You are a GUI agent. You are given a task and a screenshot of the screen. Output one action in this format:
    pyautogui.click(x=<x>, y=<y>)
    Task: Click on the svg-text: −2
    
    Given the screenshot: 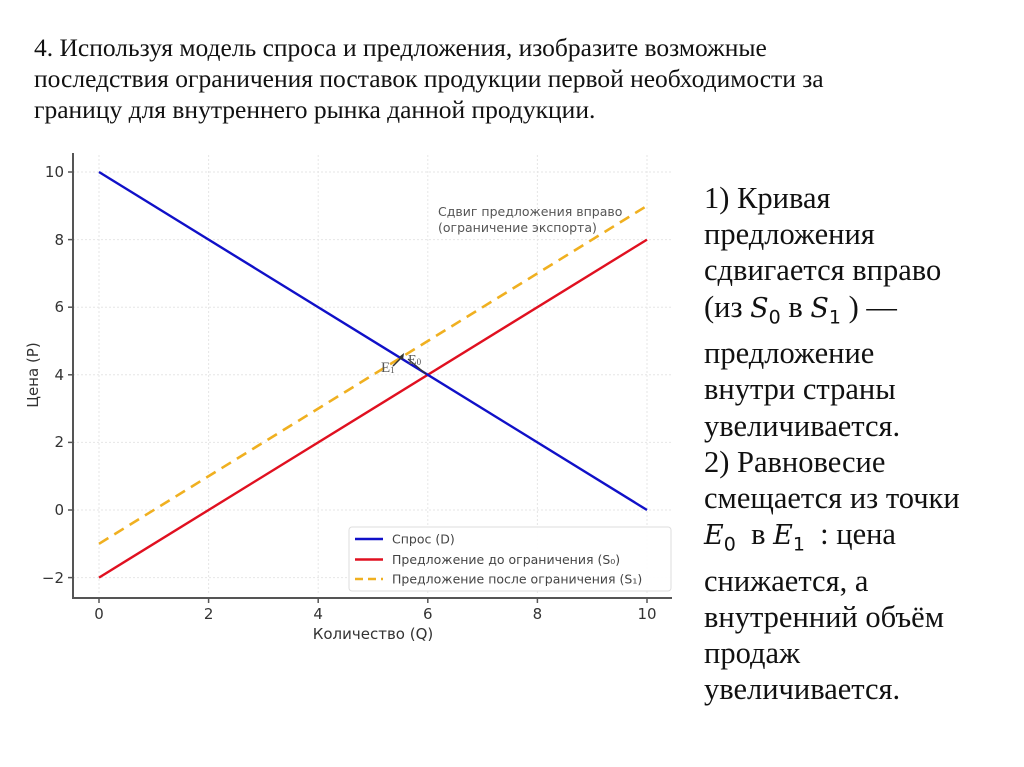 What is the action you would take?
    pyautogui.click(x=53, y=578)
    